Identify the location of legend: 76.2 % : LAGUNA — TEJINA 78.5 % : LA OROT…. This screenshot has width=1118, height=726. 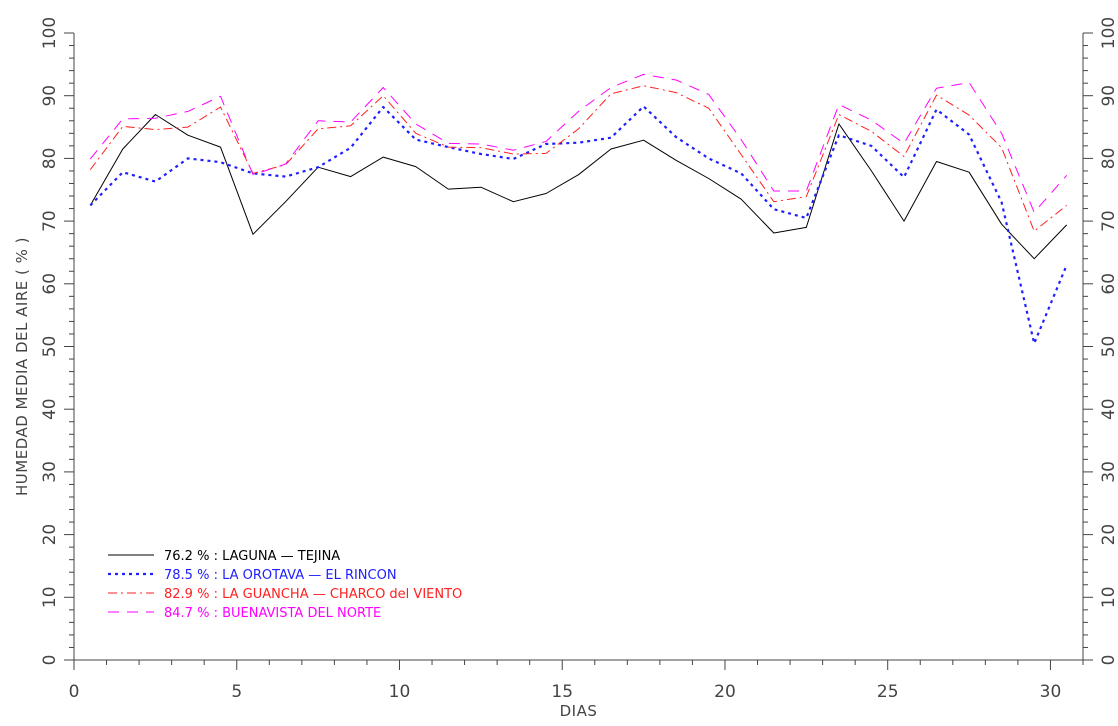
(285, 585).